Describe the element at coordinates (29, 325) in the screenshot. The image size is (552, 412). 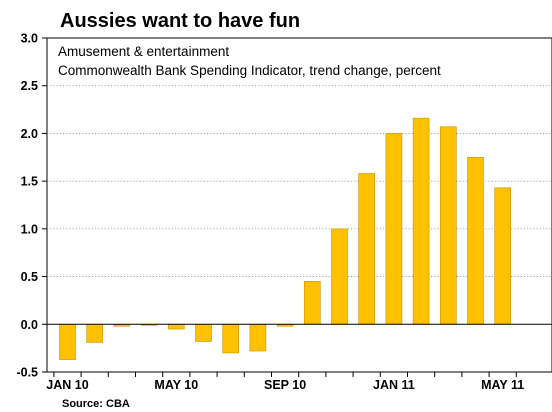
I see `y-tick-label-6: 0.0` at that location.